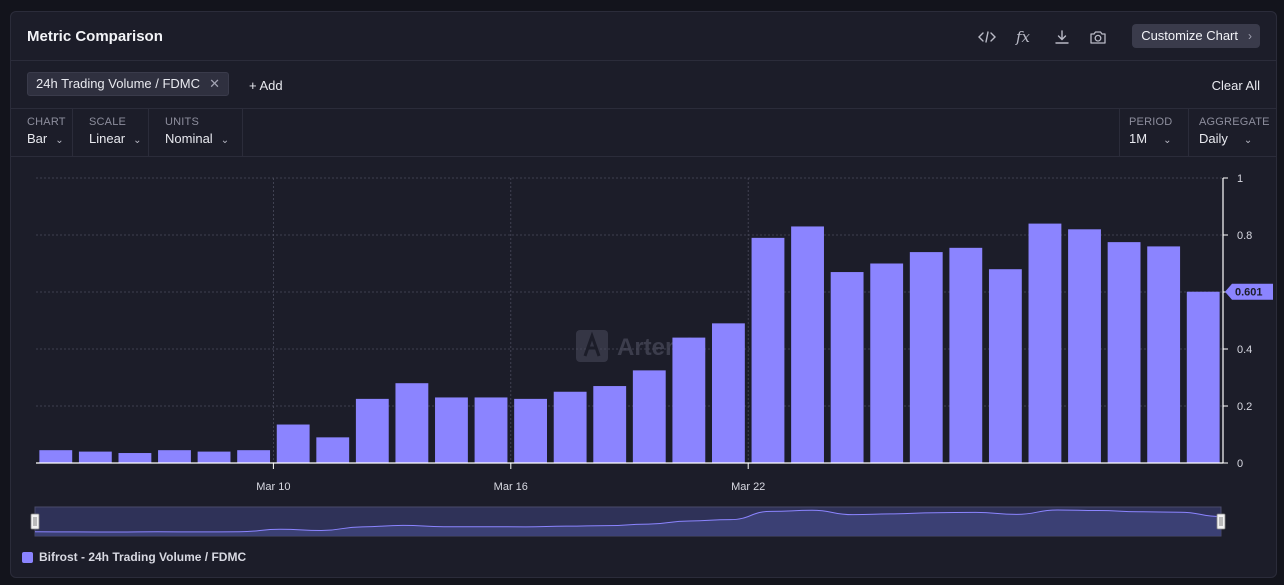 This screenshot has height=585, width=1284. I want to click on aggregate-select: AGGREGATE Daily ⌄, so click(1232, 132).